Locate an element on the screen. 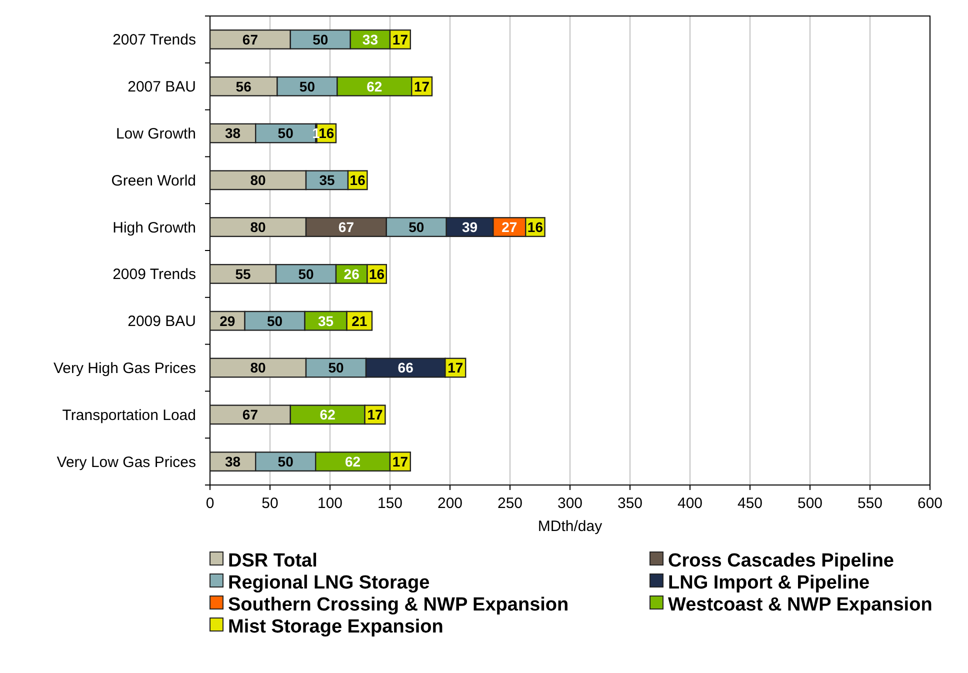  data-label: 26 is located at coordinates (352, 274).